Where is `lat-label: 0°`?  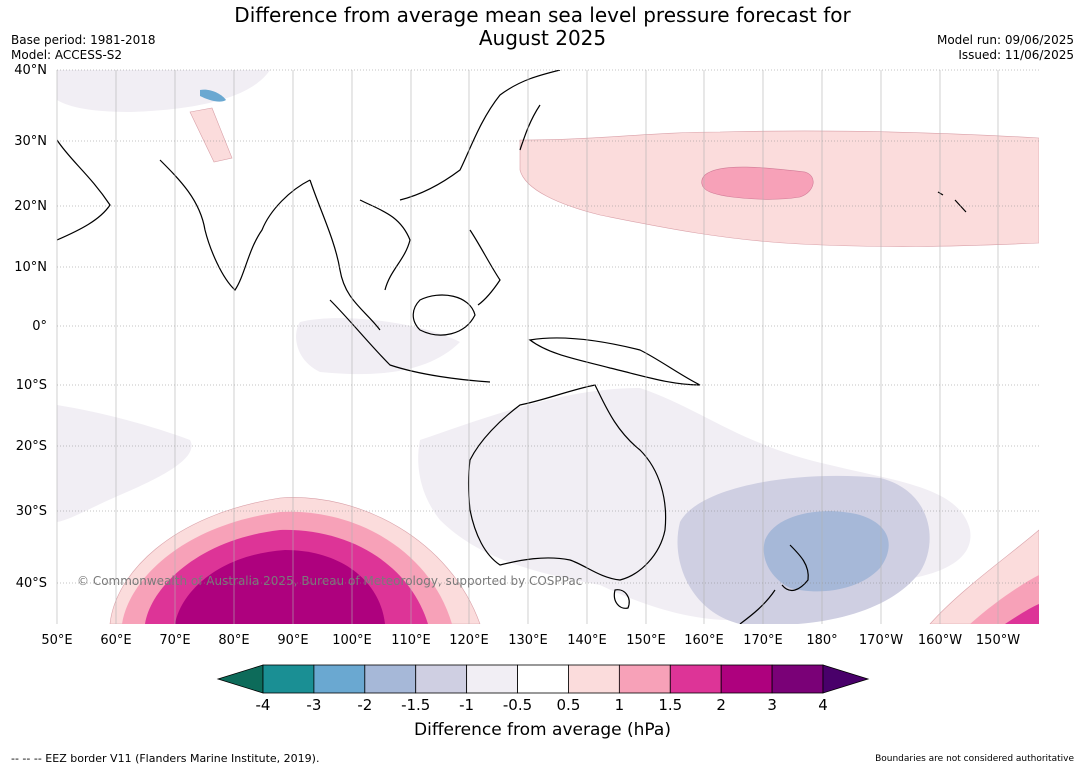 lat-label: 0° is located at coordinates (39, 326).